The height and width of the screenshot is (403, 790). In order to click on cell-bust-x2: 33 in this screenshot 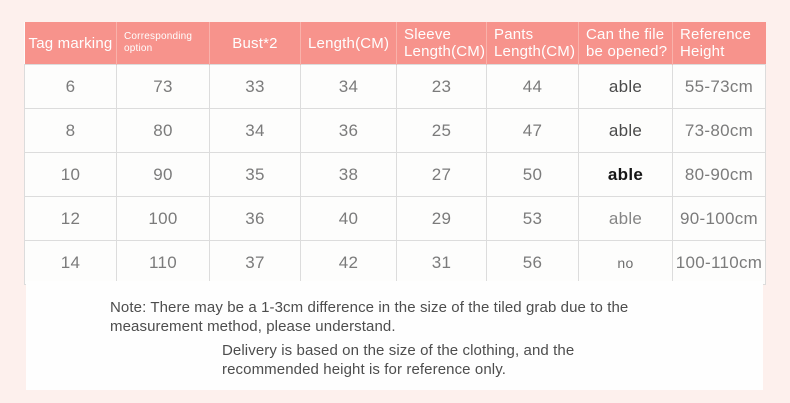, I will do `click(255, 86)`.